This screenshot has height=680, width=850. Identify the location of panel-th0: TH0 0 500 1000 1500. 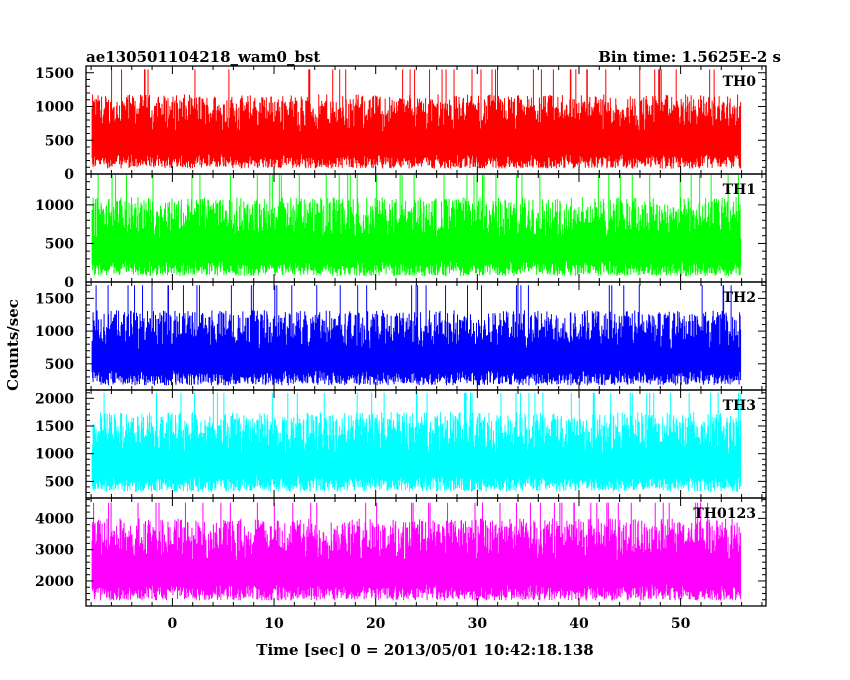
(401, 124).